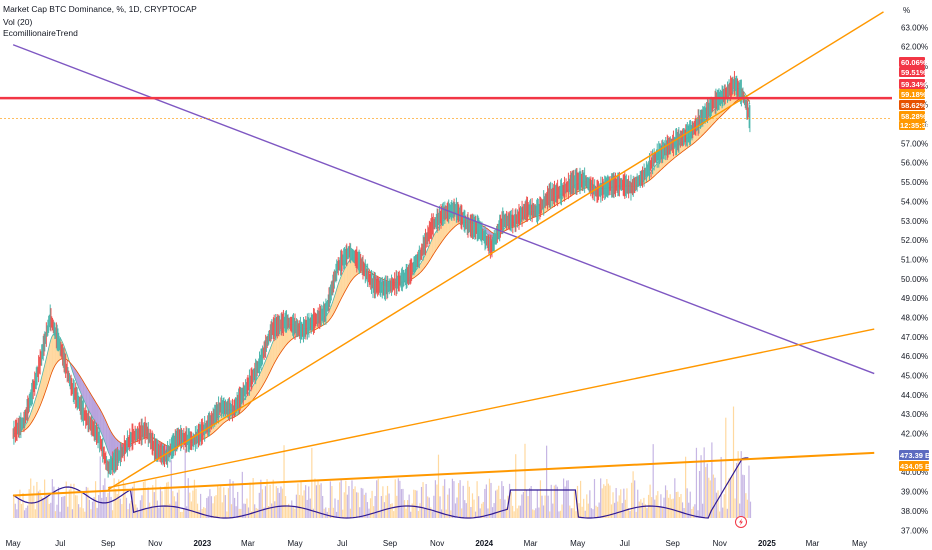 The height and width of the screenshot is (550, 932). What do you see at coordinates (108, 543) in the screenshot?
I see `x-tick-label: Sep` at bounding box center [108, 543].